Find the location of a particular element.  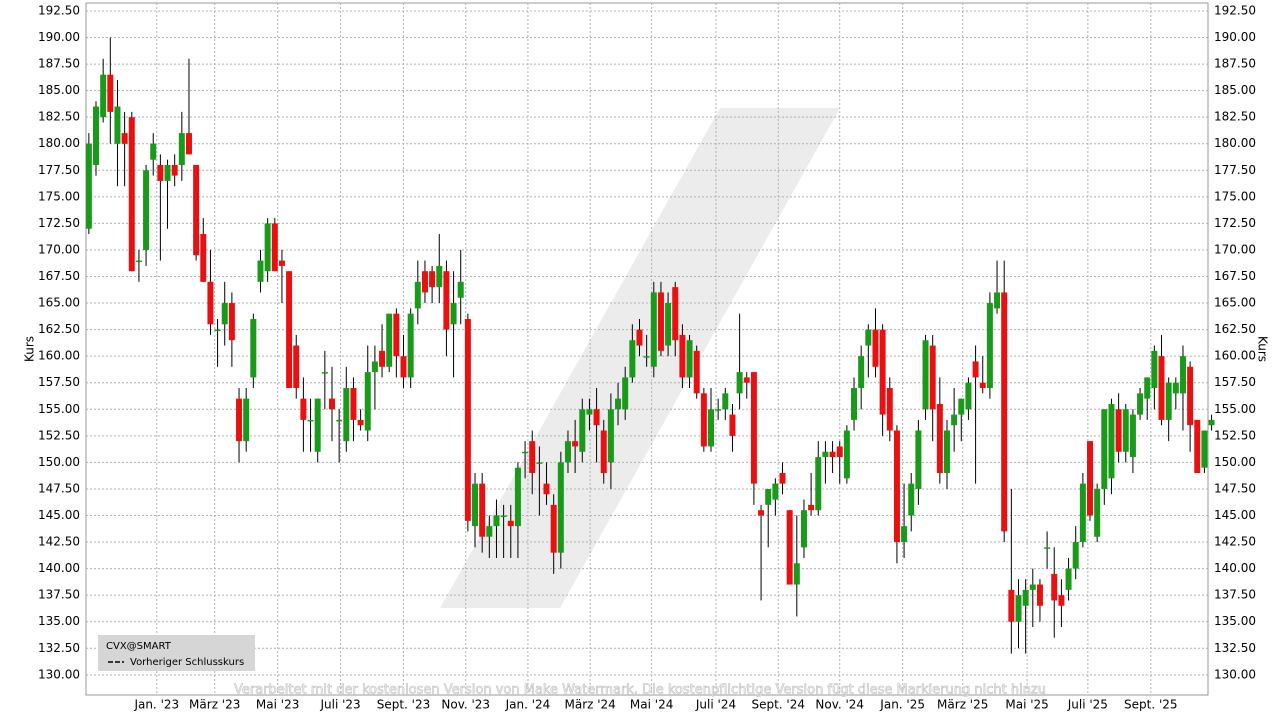

x-tick-label: Jan. '23 is located at coordinates (156, 705).